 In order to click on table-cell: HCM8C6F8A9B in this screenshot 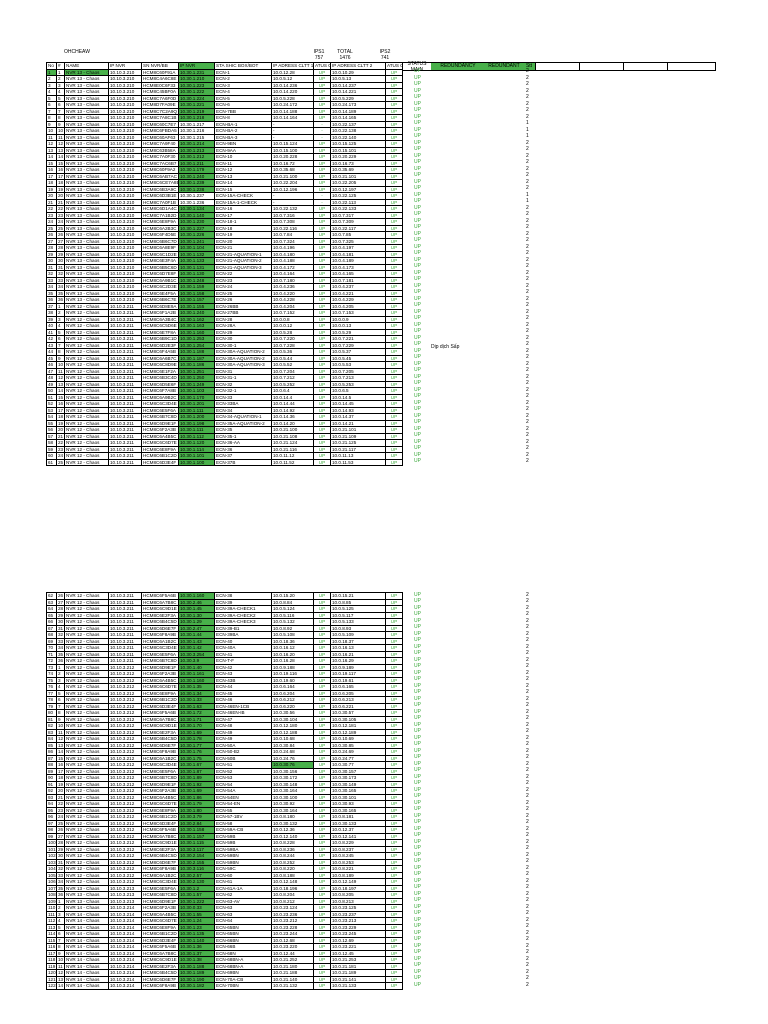, I will do `click(160, 986)`.